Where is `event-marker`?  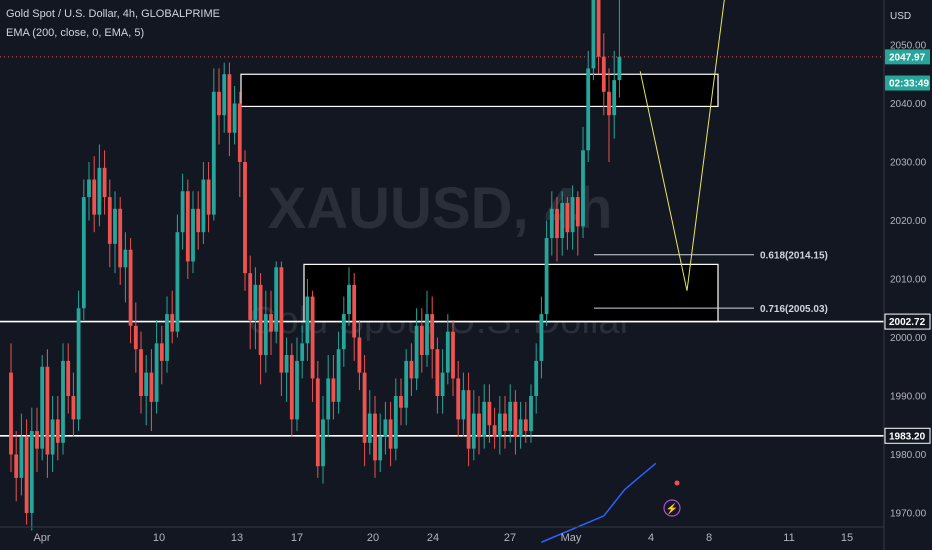 event-marker is located at coordinates (672, 508).